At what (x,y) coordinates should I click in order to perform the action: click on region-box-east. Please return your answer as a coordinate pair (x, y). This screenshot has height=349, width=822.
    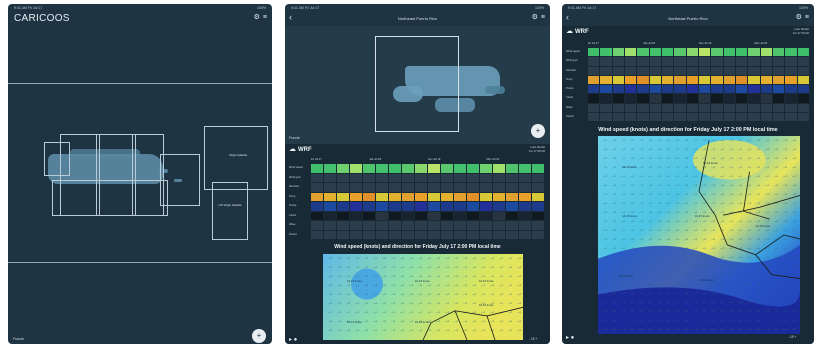
    Looking at the image, I should click on (180, 180).